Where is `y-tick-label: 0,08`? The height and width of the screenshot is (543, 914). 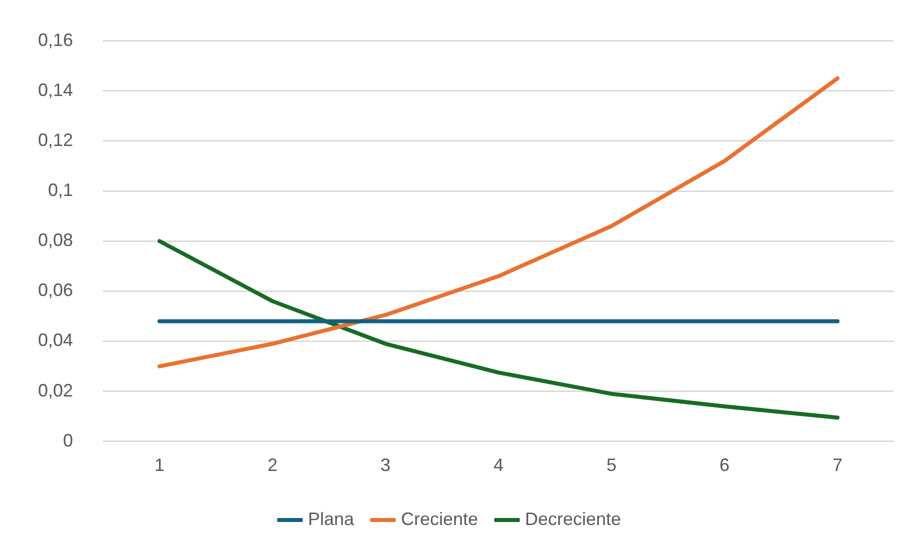
y-tick-label: 0,08 is located at coordinates (56, 240).